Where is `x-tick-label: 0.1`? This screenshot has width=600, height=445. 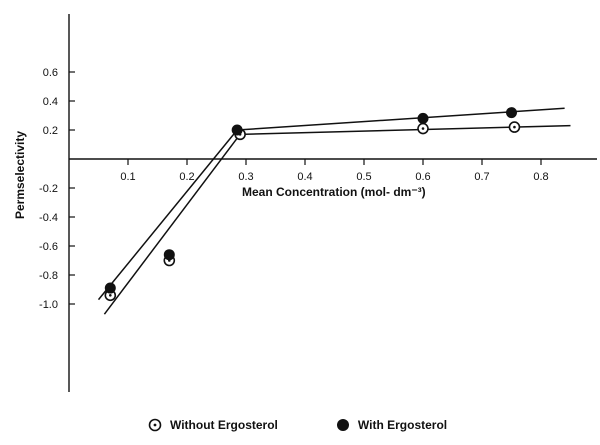 x-tick-label: 0.1 is located at coordinates (127, 177).